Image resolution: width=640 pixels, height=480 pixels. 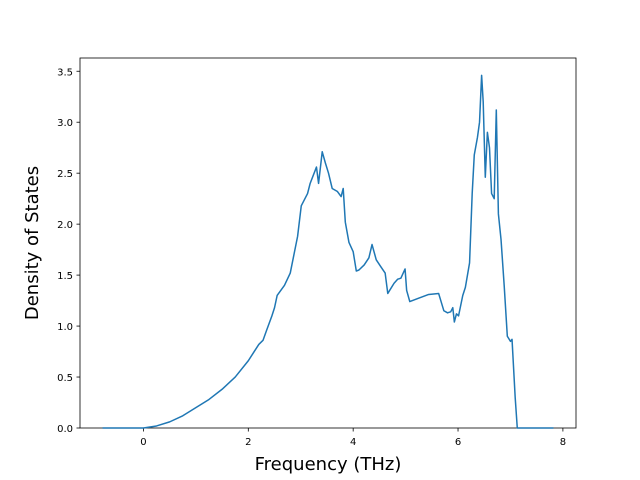 What do you see at coordinates (65, 72) in the screenshot?
I see `y-tick-label: 3.5` at bounding box center [65, 72].